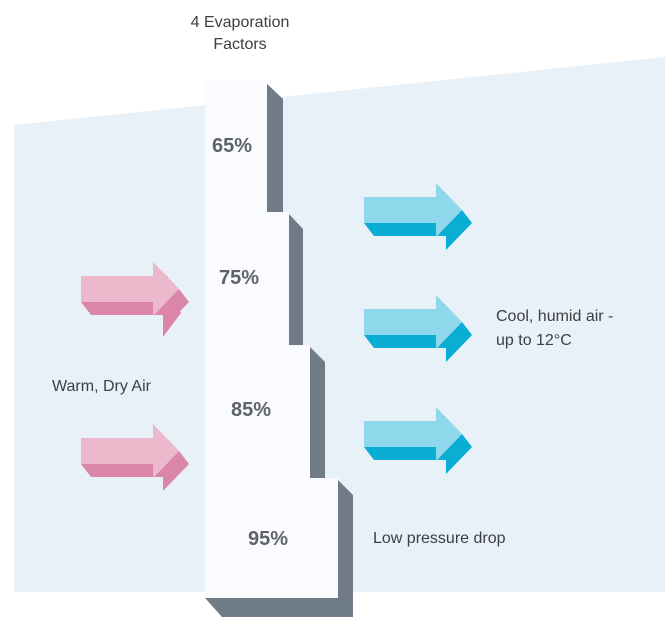 This screenshot has height=622, width=665. I want to click on stage-4-percent: 95%, so click(268, 539).